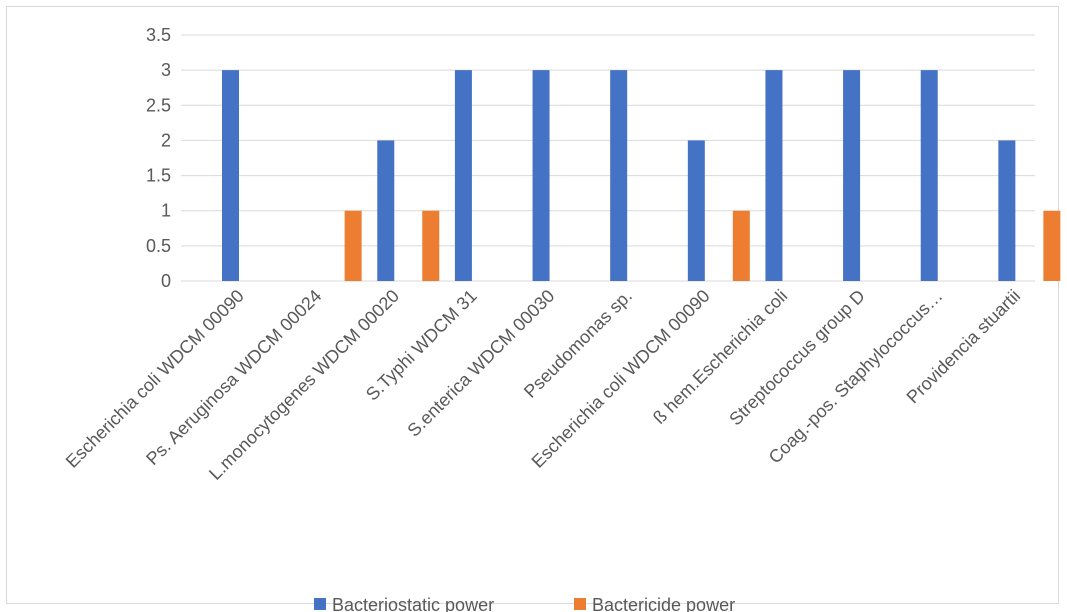  Describe the element at coordinates (720, 357) in the screenshot. I see `x-tick-label: ß hem.Escherichia coli` at that location.